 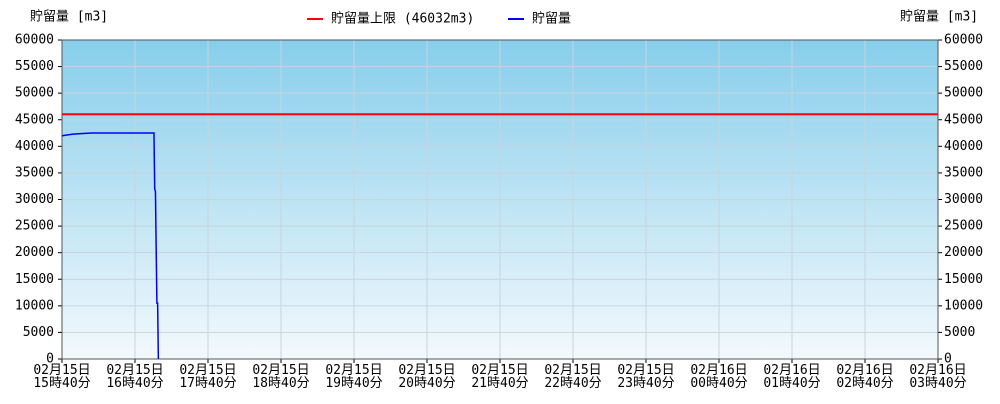 I want to click on x-tick-label: 02月15日 15時40分, so click(x=61, y=377).